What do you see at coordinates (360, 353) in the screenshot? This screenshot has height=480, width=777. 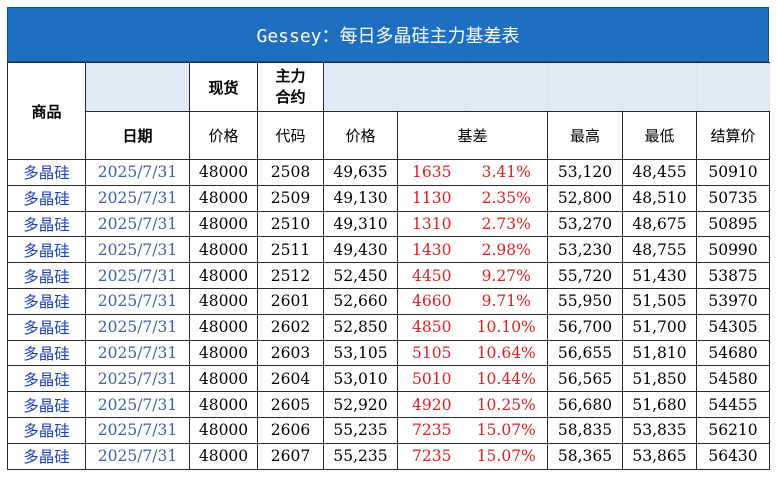 I see `cell-price: 53,105` at bounding box center [360, 353].